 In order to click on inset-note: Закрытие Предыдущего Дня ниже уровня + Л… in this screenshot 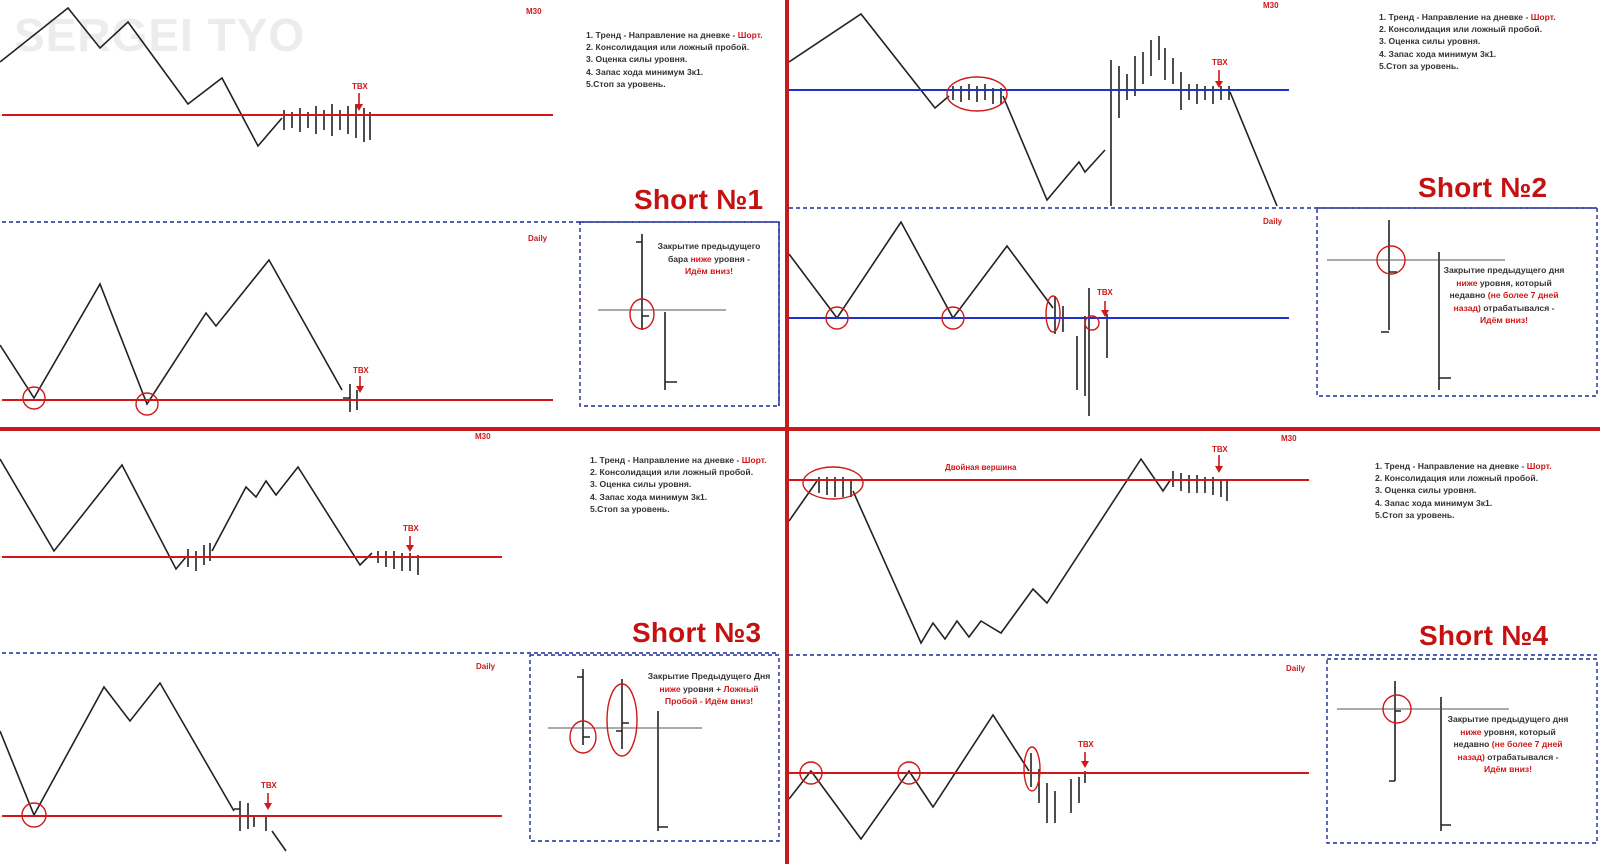, I will do `click(709, 689)`.